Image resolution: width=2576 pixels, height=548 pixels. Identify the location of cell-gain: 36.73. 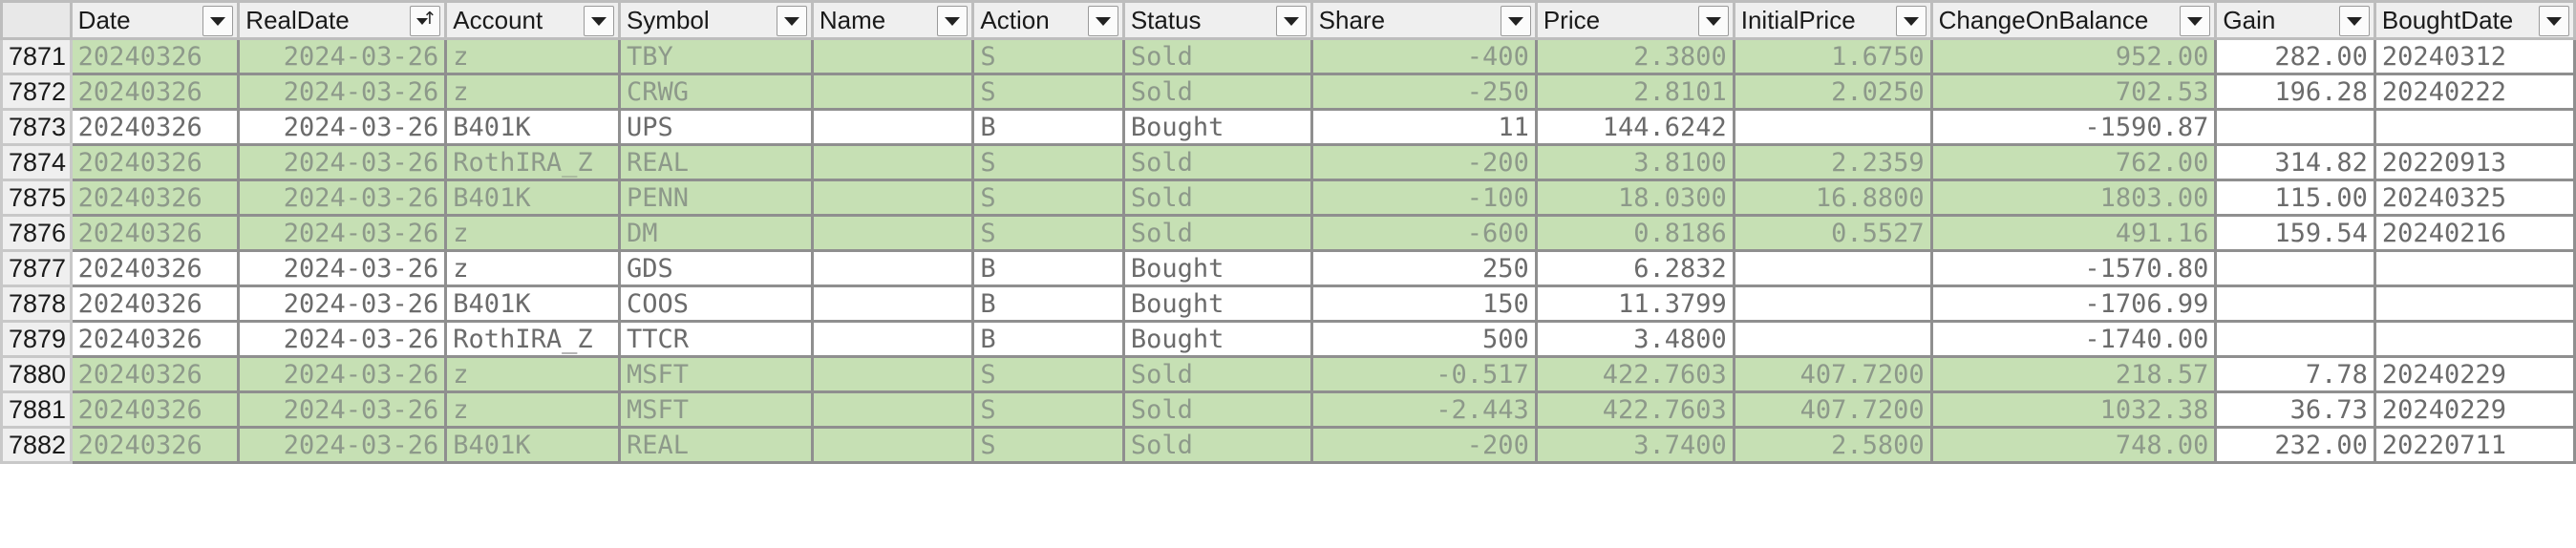
(2295, 410).